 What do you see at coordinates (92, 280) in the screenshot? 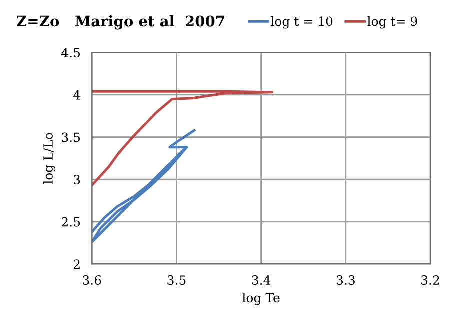
I see `x-tick-label: 3.6` at bounding box center [92, 280].